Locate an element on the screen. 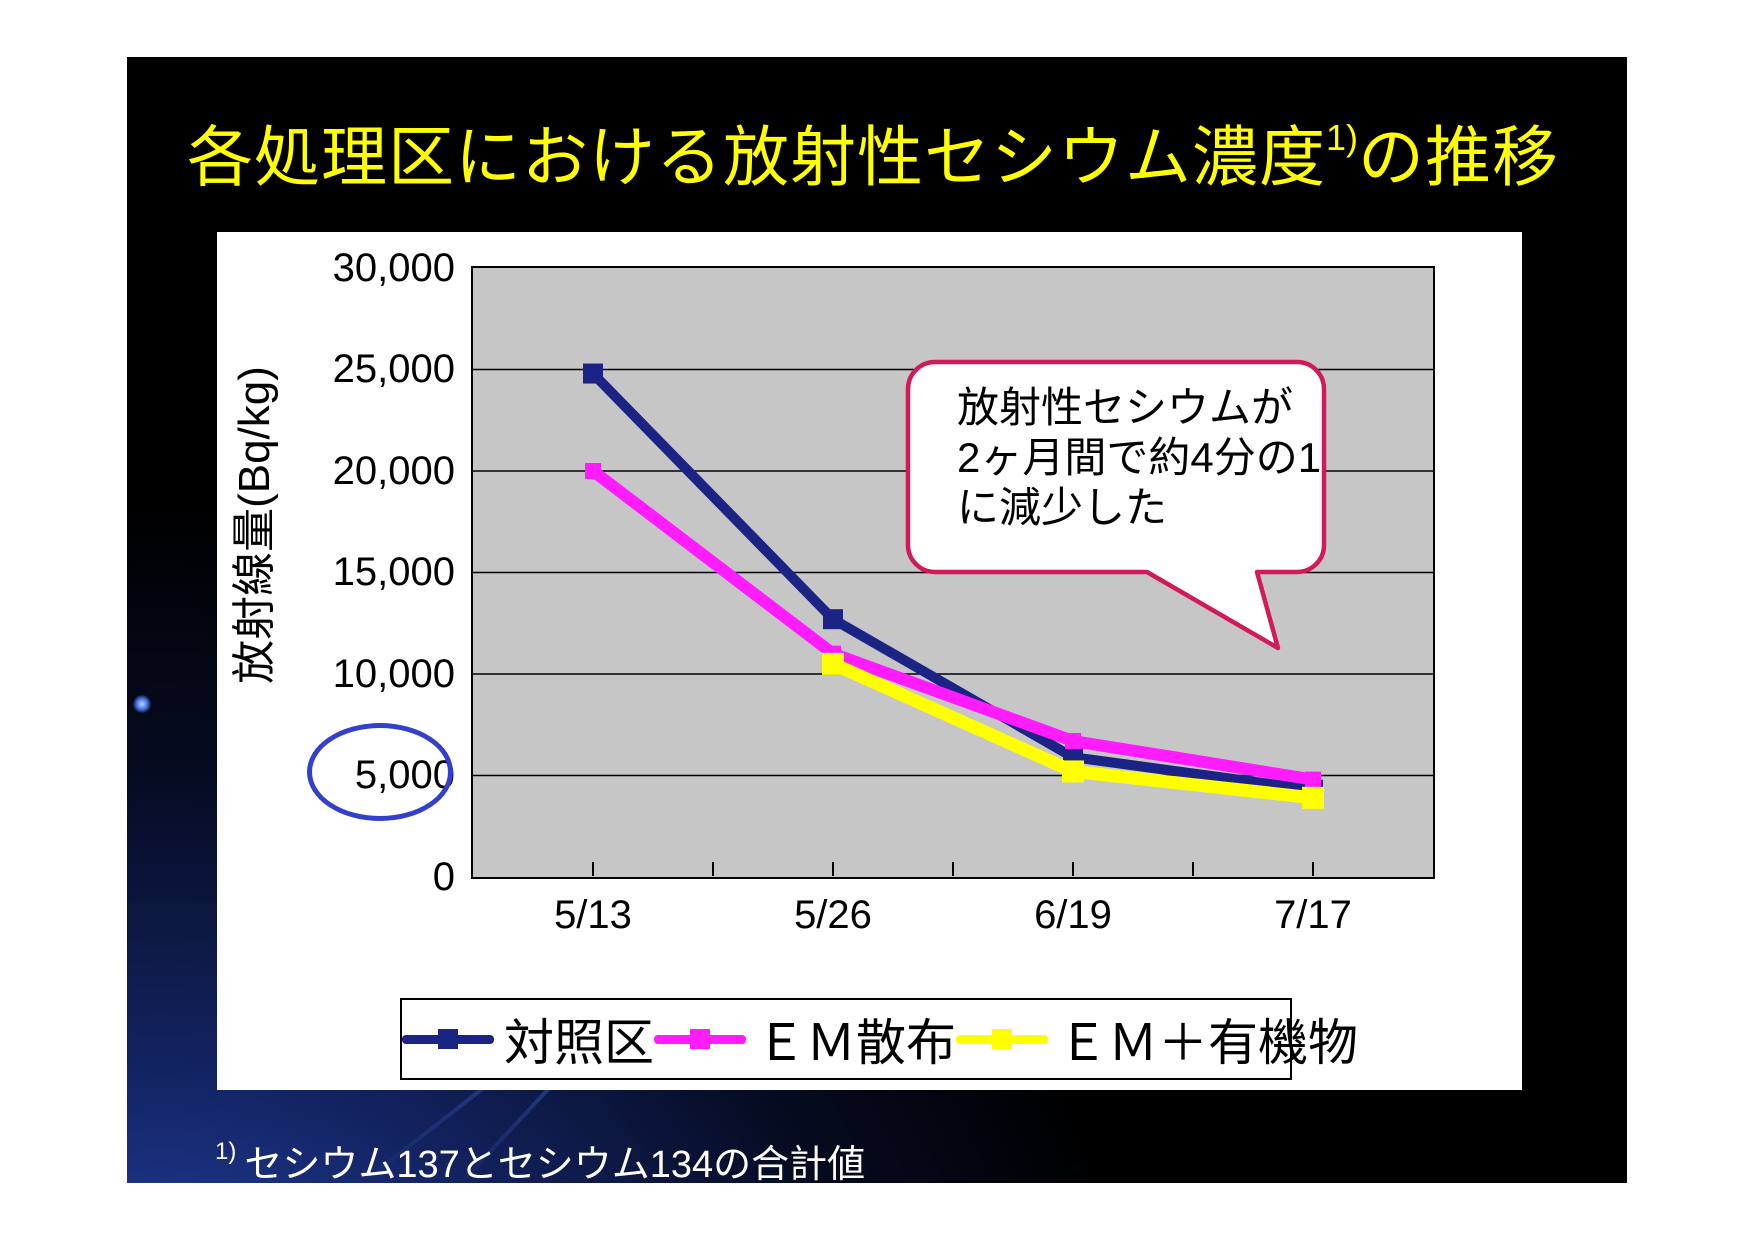  slide-title: 各処理区における放射性セシウム濃度1)の推移 is located at coordinates (887, 147).